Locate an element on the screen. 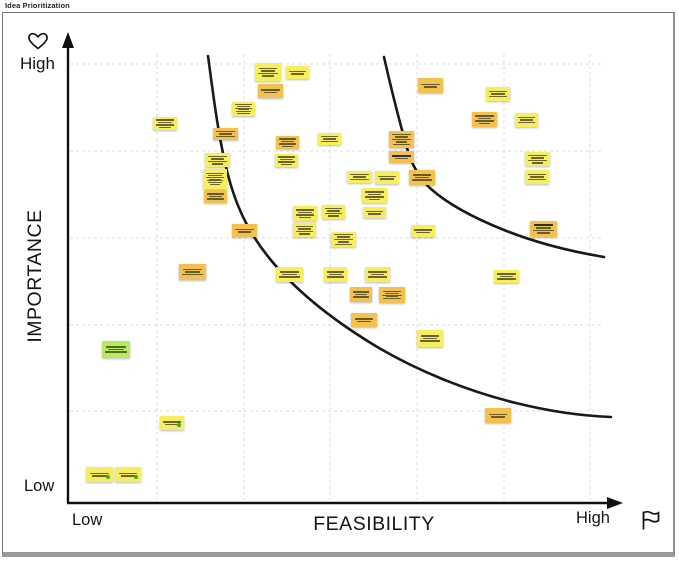 The height and width of the screenshot is (565, 679). x-axis-arrowhead is located at coordinates (615, 503).